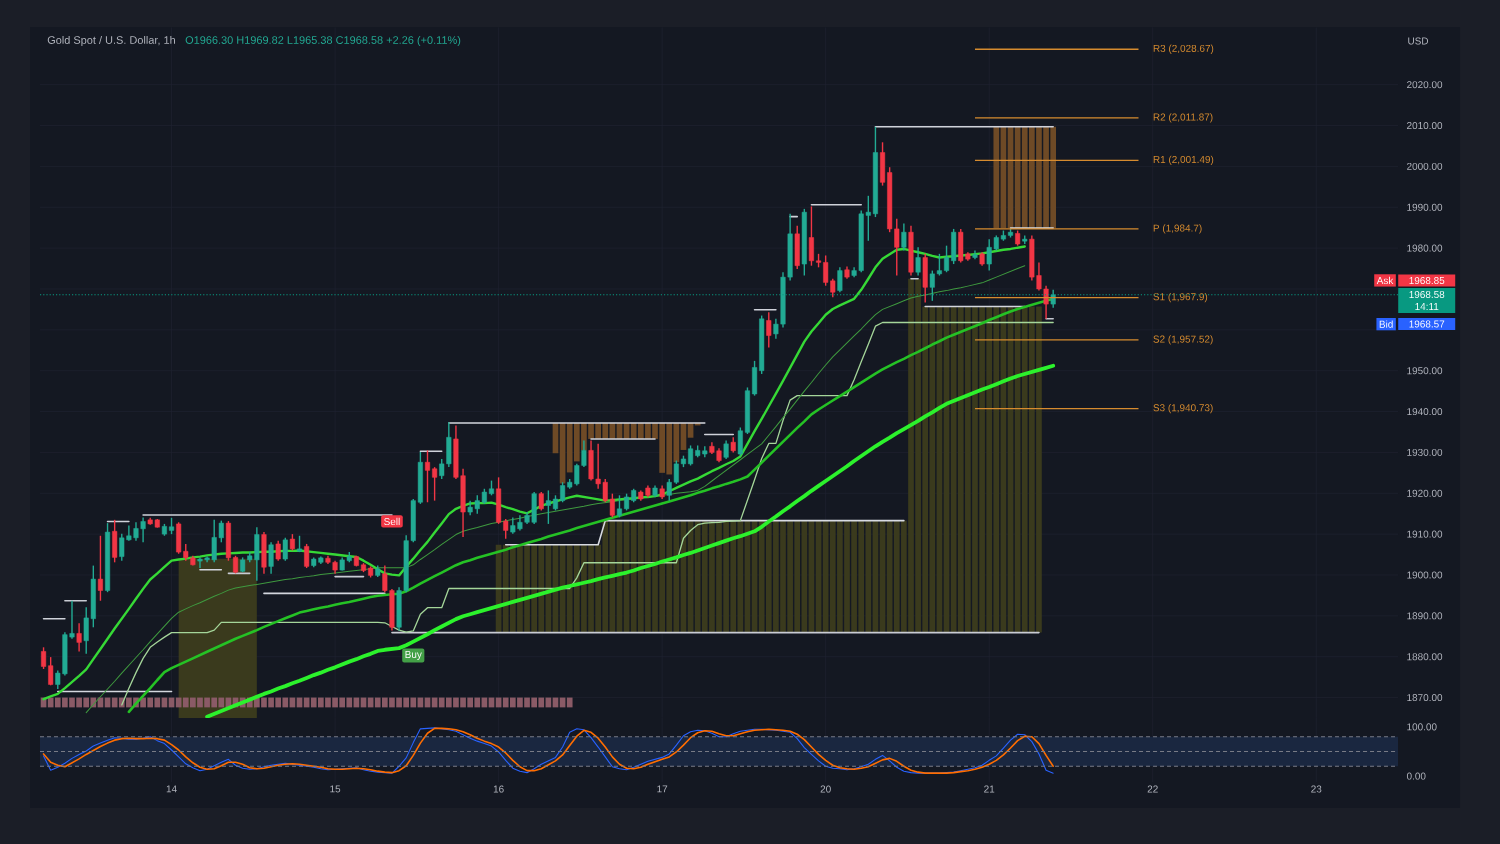 The height and width of the screenshot is (844, 1500). What do you see at coordinates (1425, 493) in the screenshot?
I see `y-tick-label: 1920.00` at bounding box center [1425, 493].